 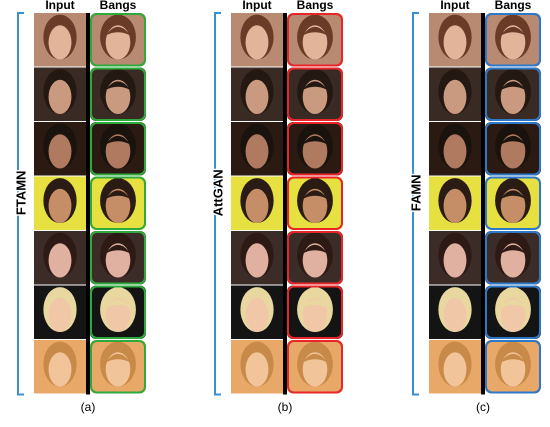 I want to click on panel-caption: (a), so click(x=88, y=407).